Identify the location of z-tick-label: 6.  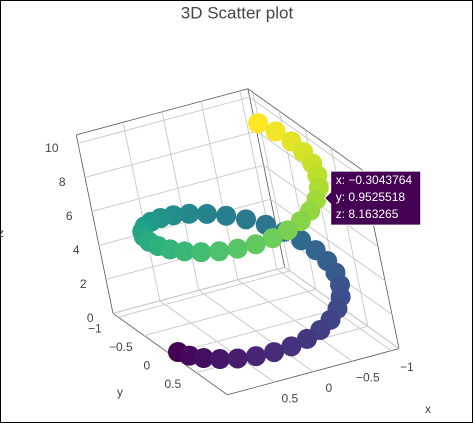
(69, 216).